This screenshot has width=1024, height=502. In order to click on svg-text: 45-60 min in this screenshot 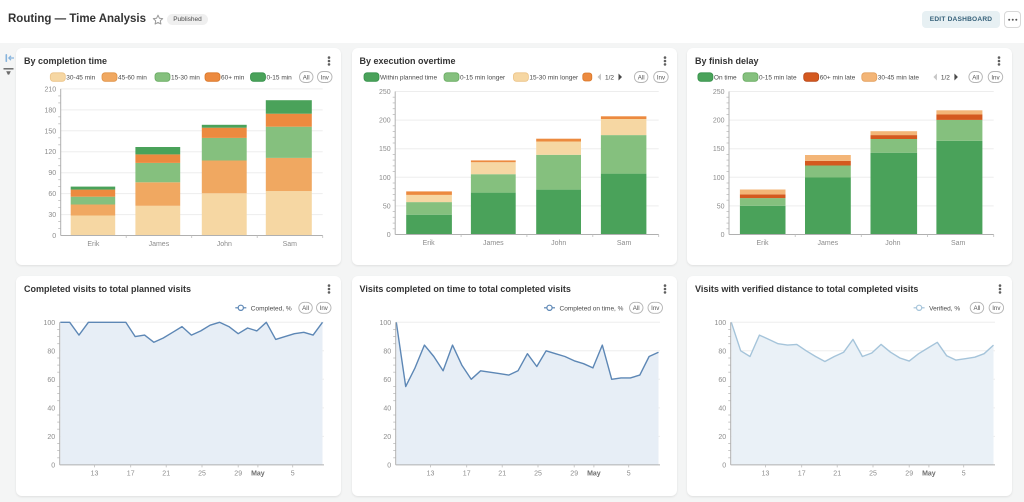, I will do `click(132, 78)`.